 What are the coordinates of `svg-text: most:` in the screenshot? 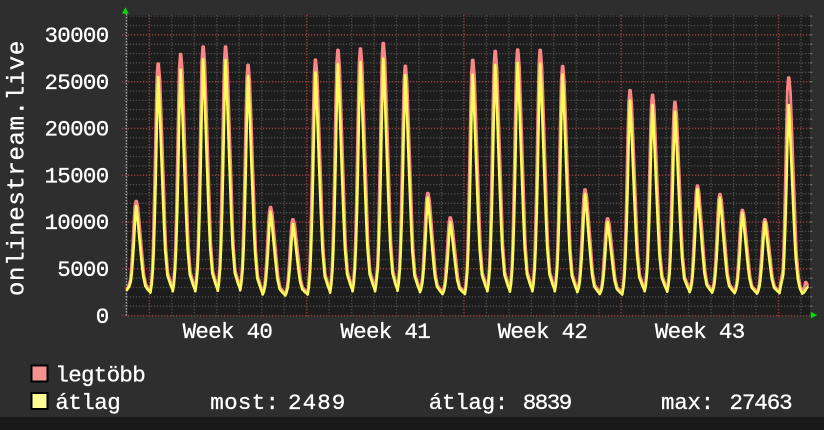 It's located at (244, 403).